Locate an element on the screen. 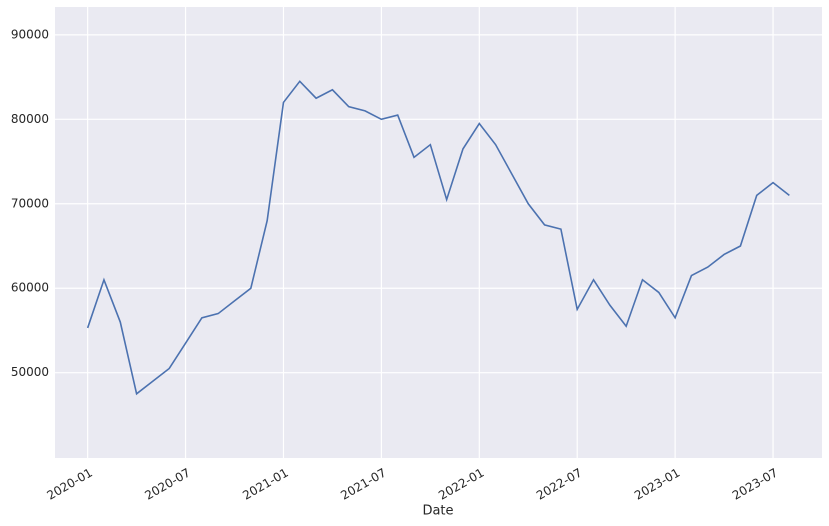 The image size is (829, 526). x-tick-label: 2021-07 is located at coordinates (363, 484).